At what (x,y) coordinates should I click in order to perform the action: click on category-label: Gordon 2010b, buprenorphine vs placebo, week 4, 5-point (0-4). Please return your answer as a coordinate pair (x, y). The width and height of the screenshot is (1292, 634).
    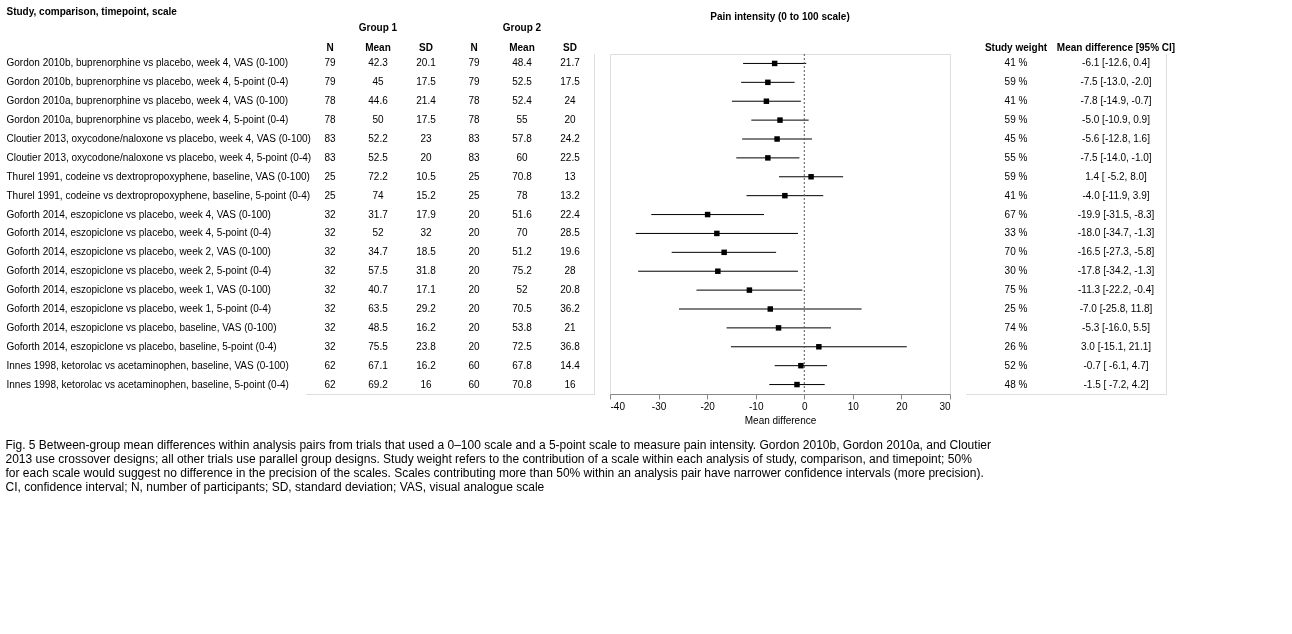
    Looking at the image, I should click on (147, 82).